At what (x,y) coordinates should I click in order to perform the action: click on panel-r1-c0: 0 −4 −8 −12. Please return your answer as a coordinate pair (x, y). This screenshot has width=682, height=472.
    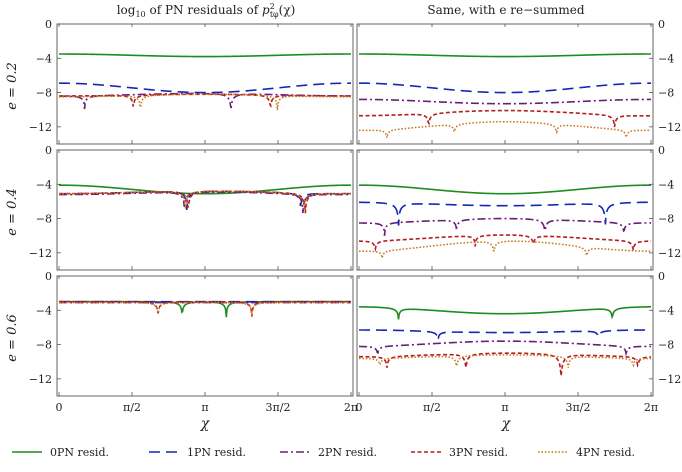
    Looking at the image, I should click on (191, 207).